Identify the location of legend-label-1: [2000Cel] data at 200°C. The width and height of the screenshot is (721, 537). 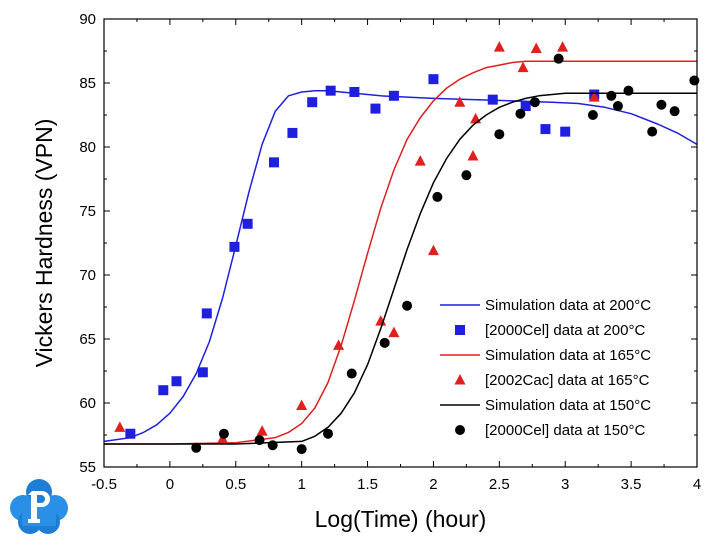
(565, 330).